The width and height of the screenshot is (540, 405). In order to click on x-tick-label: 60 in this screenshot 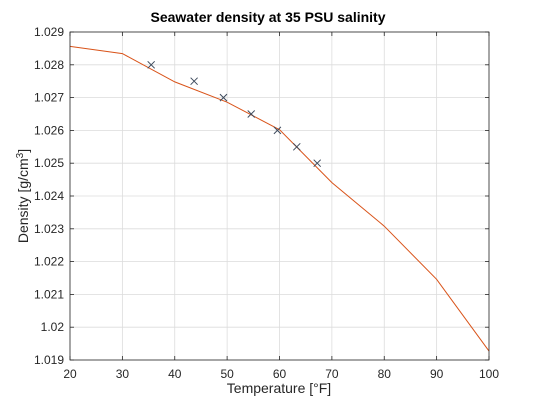, I will do `click(280, 374)`.